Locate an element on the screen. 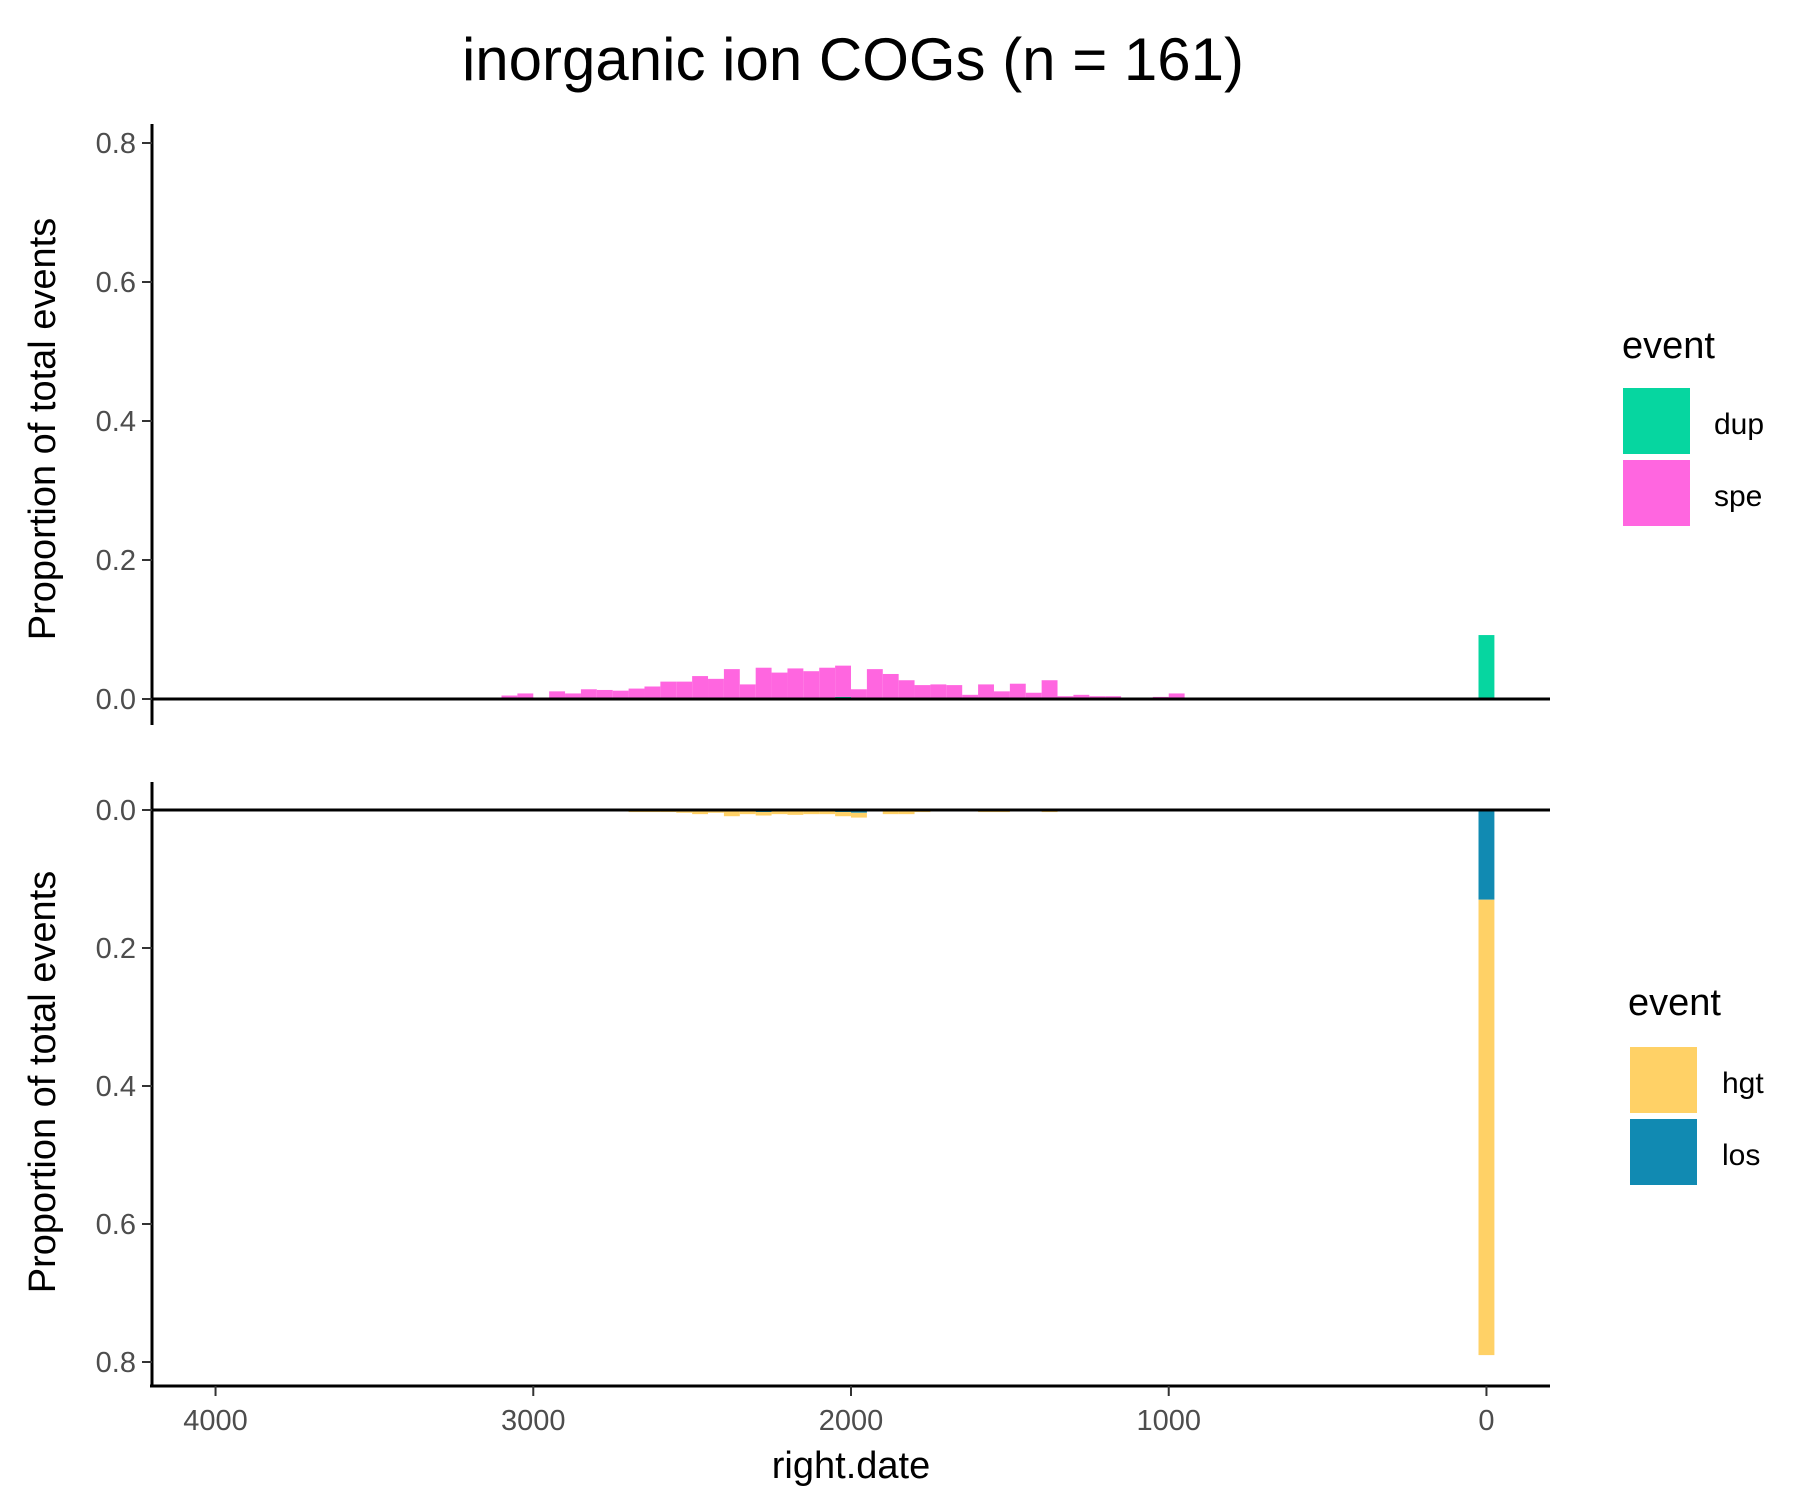 Image resolution: width=1800 pixels, height=1500 pixels. legend-top: event dup spe is located at coordinates (1693, 425).